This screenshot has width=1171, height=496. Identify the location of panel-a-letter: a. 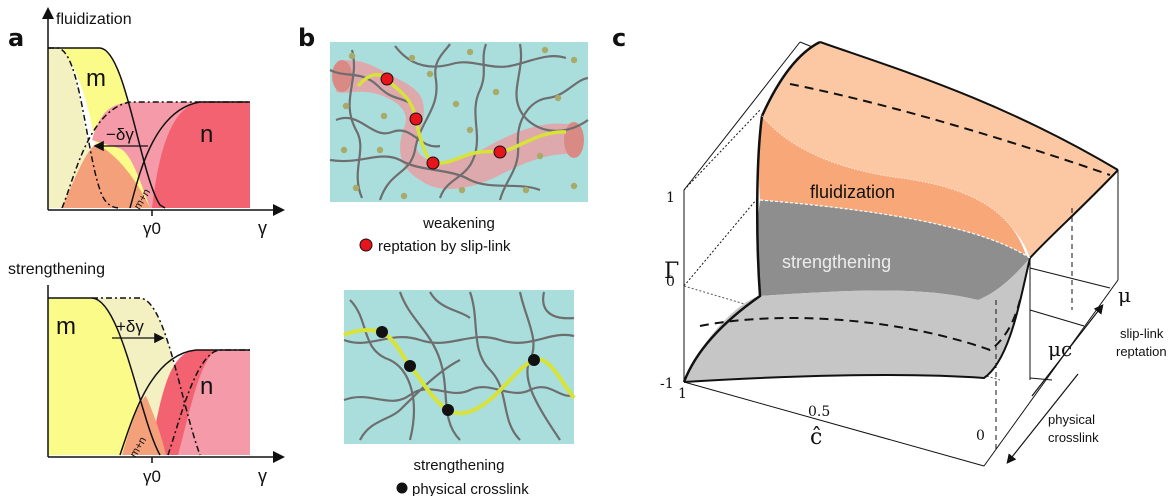
(16, 38).